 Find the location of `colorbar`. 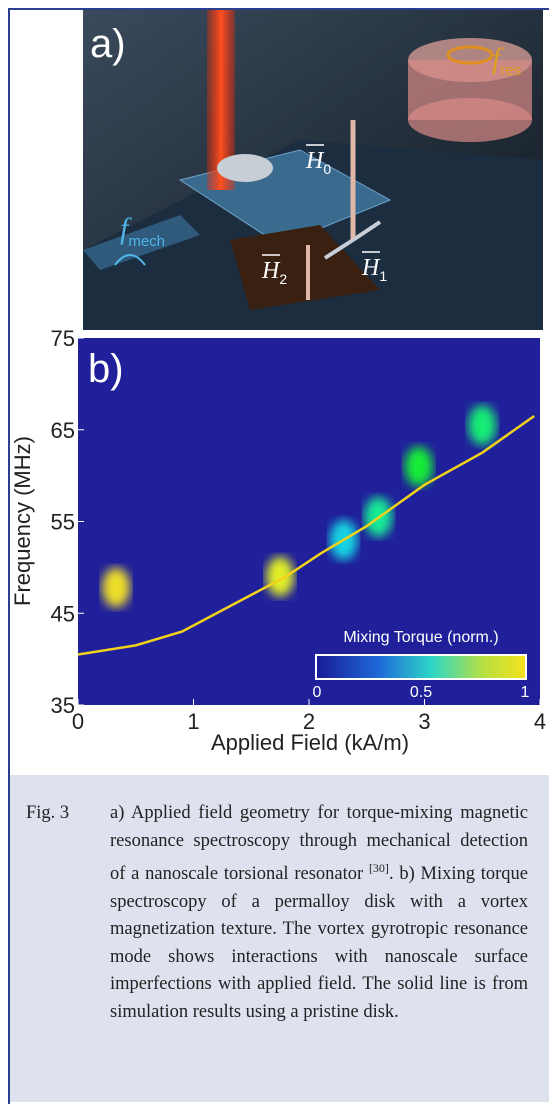

colorbar is located at coordinates (421, 667).